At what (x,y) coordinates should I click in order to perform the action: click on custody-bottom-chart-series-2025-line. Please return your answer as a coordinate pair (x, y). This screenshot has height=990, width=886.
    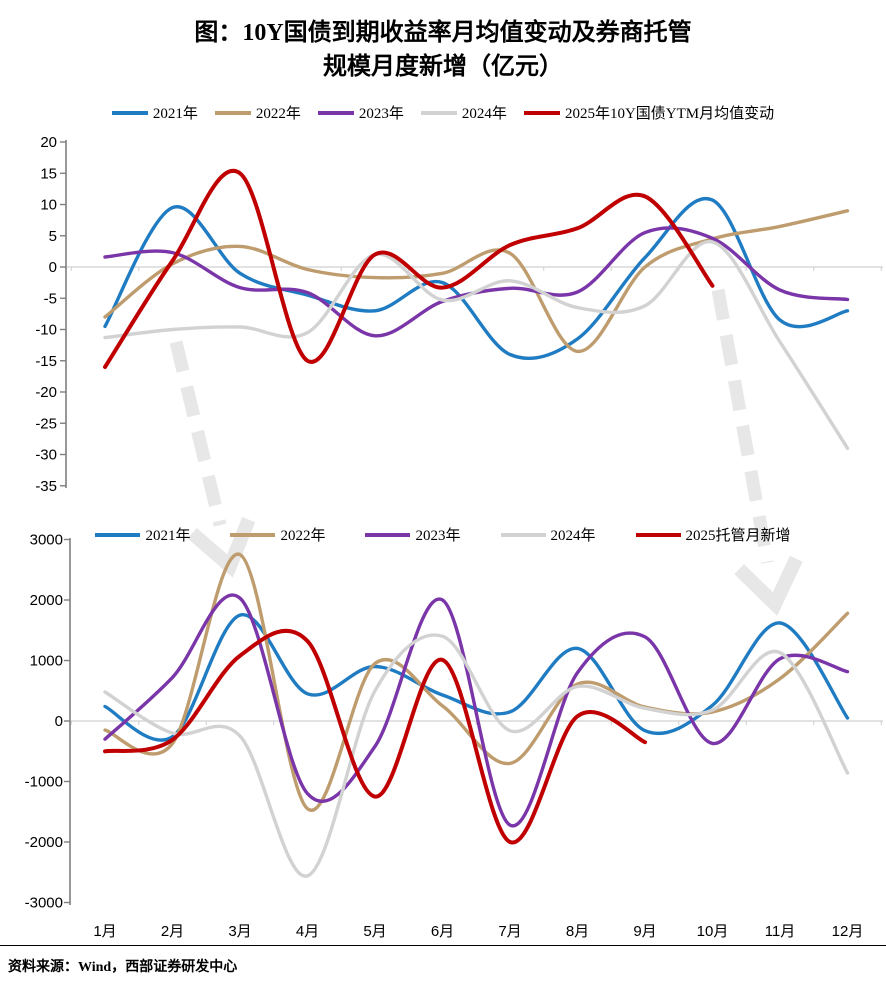
    Looking at the image, I should click on (375, 736).